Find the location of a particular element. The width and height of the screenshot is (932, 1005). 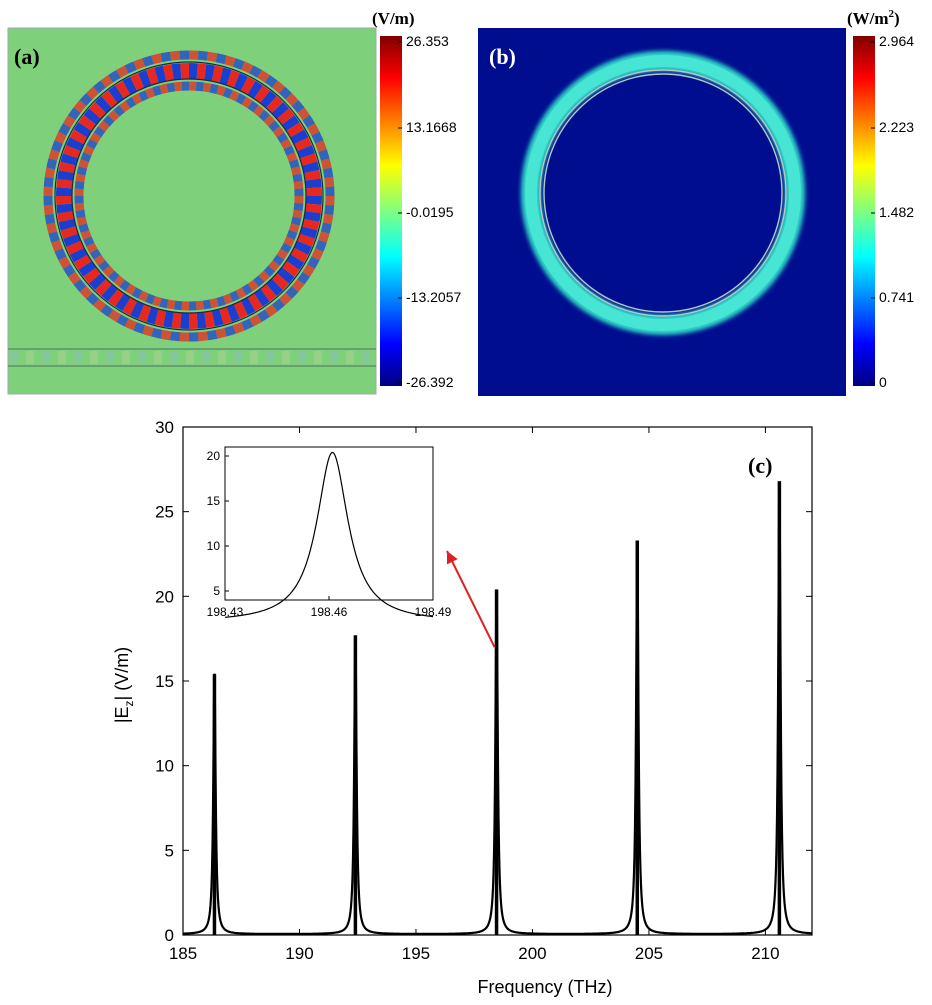

y-tick-label: 20 is located at coordinates (164, 596).